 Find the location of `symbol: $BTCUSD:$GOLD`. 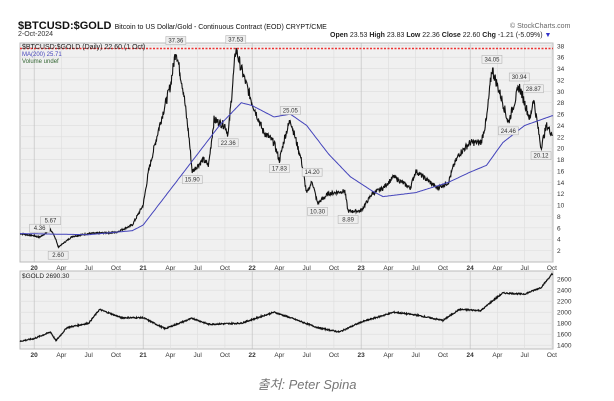

symbol: $BTCUSD:$GOLD is located at coordinates (65, 26).